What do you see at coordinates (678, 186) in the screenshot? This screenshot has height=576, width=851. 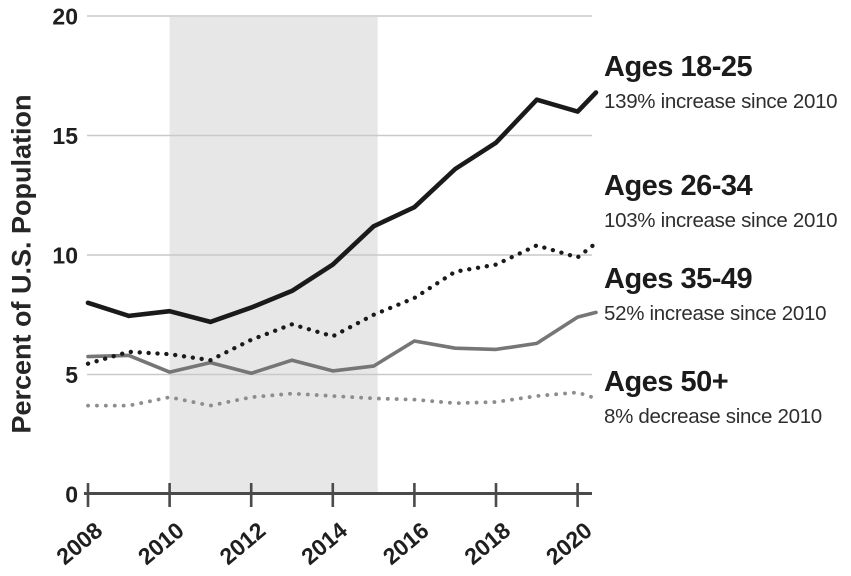 I see `legend-title: Ages 26-34` at bounding box center [678, 186].